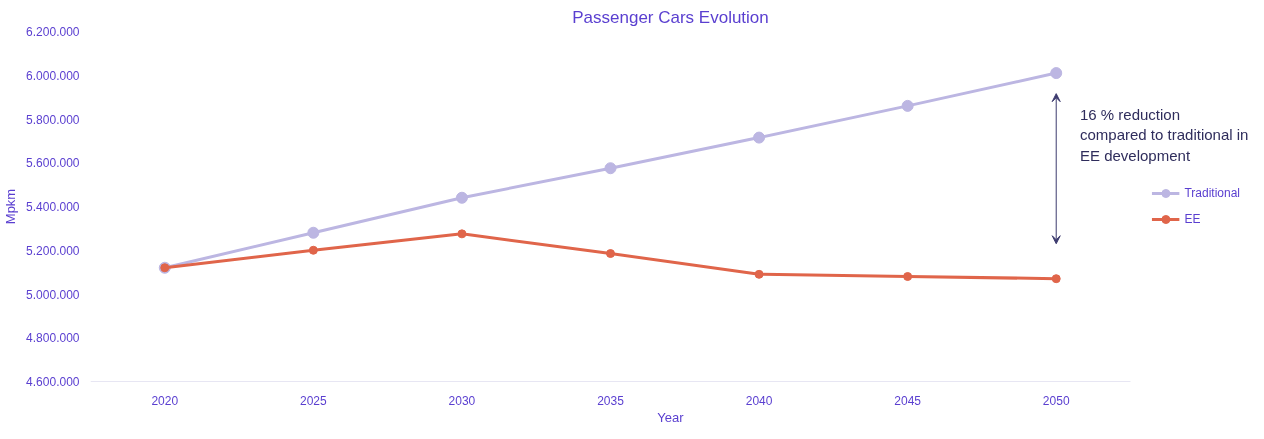  I want to click on y-tick-label: 5.400.000, so click(53, 207).